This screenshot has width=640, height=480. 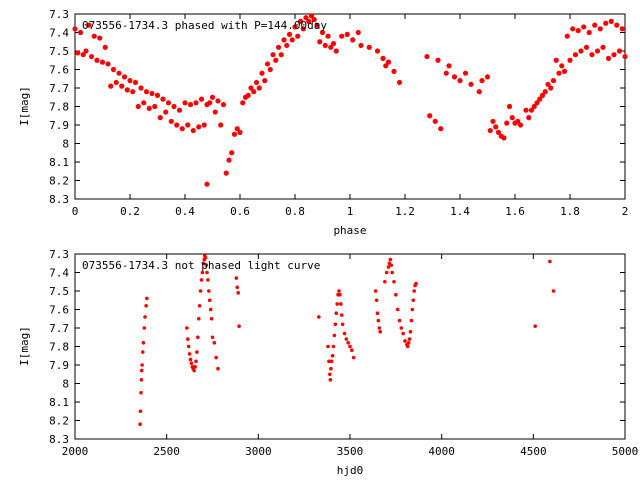 What do you see at coordinates (258, 451) in the screenshot?
I see `unphased-plot-xtick-label: 3000` at bounding box center [258, 451].